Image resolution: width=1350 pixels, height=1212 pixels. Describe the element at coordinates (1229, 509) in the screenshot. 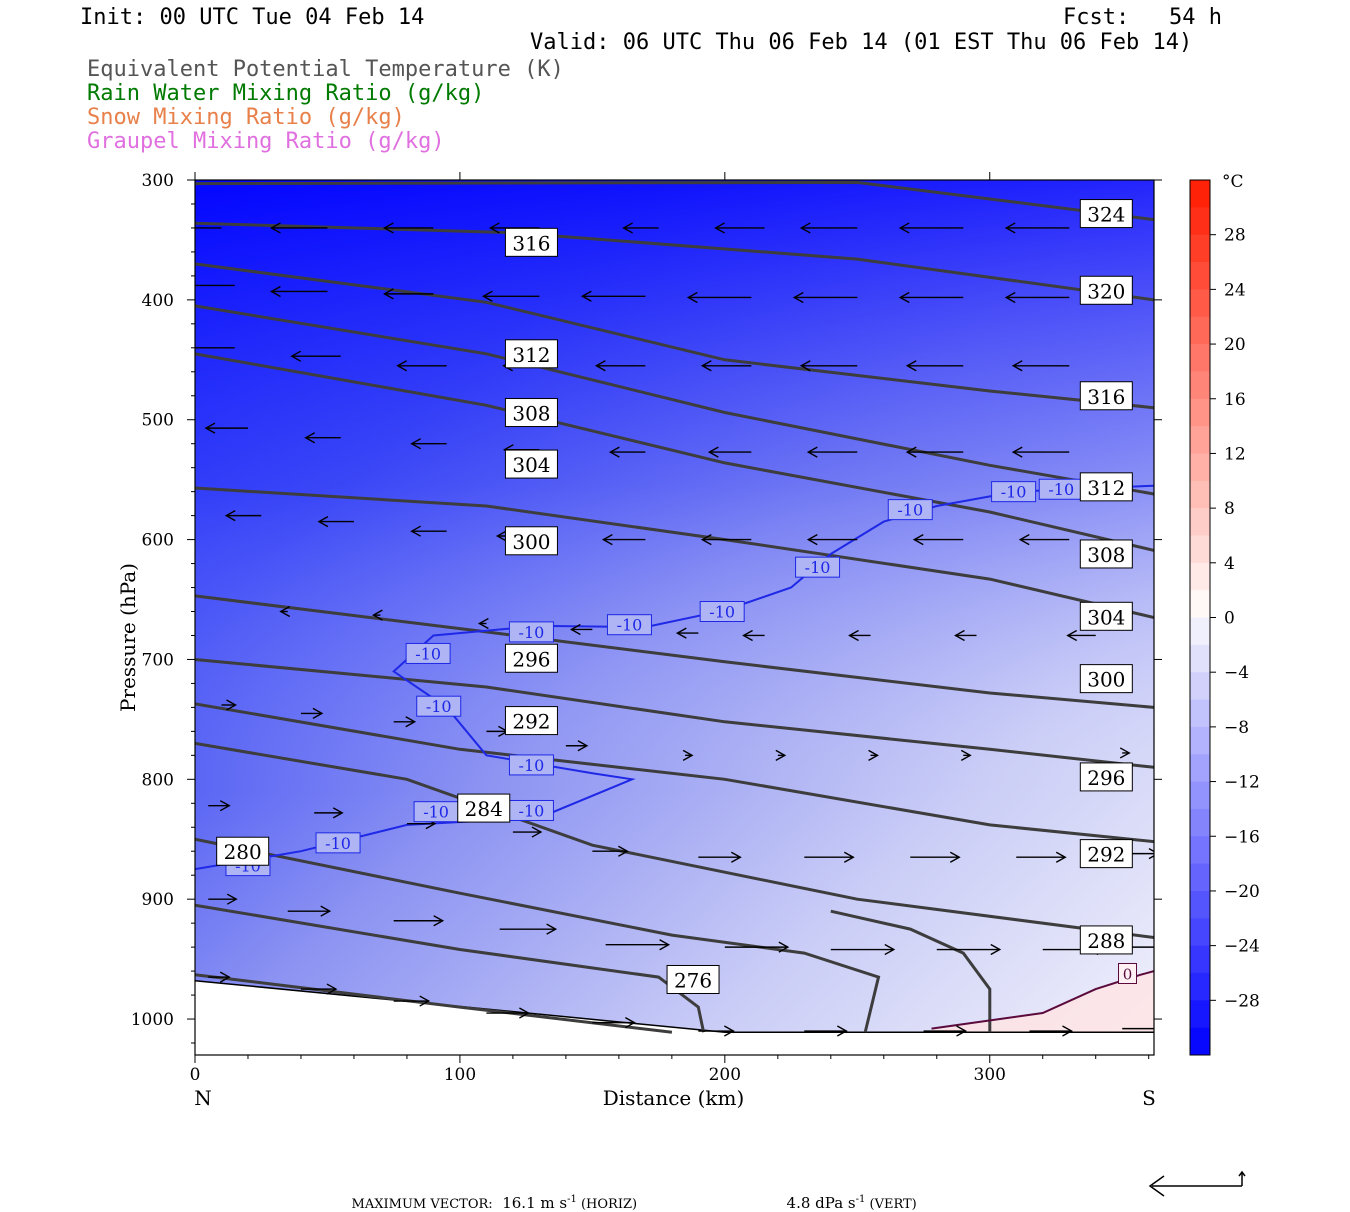

I see `colorbar-tick-label: 8` at that location.